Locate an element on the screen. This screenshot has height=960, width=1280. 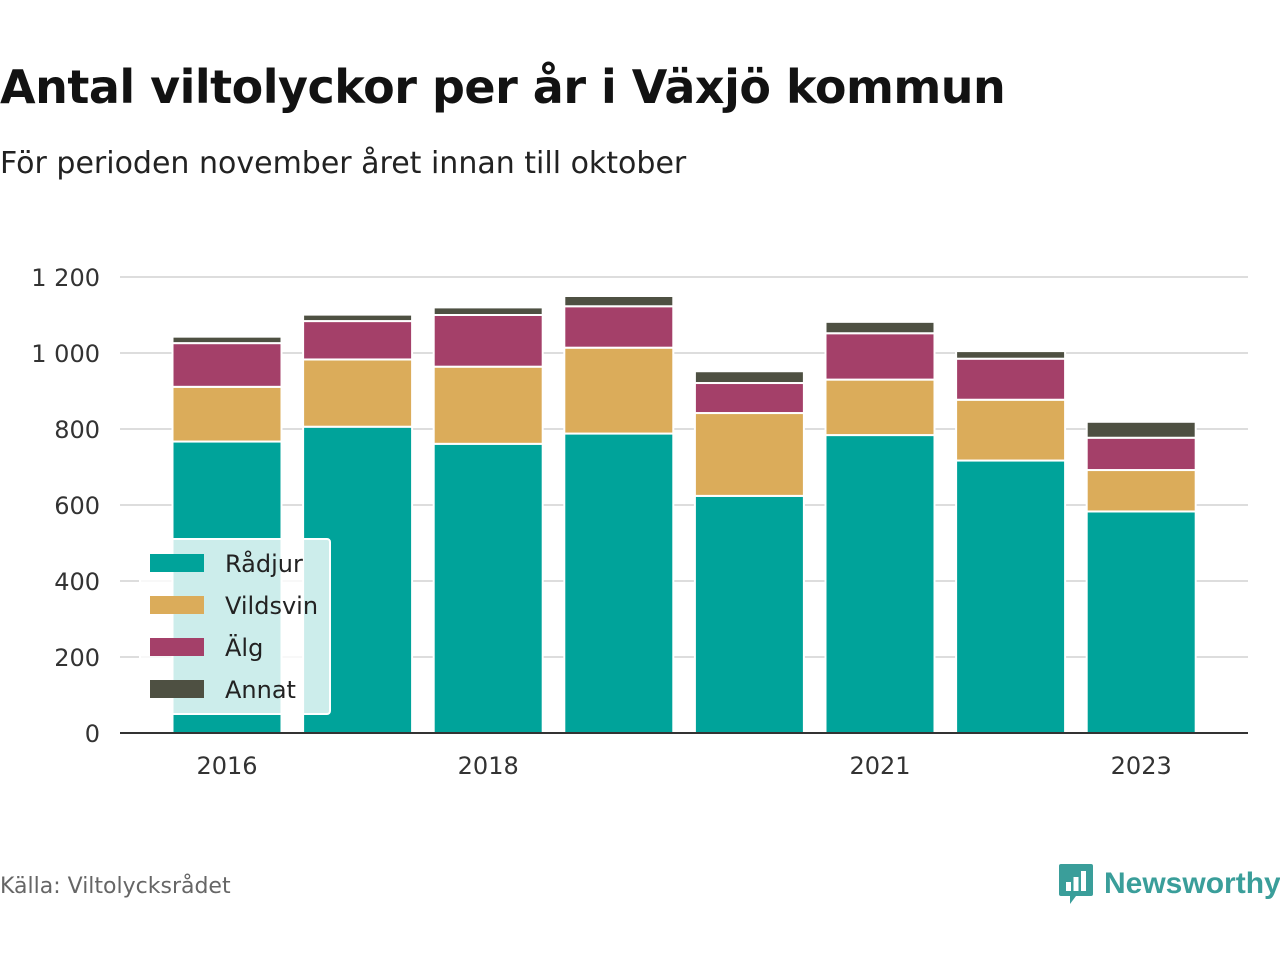
bar-segment-vildsvin-2022 is located at coordinates (1011, 430).